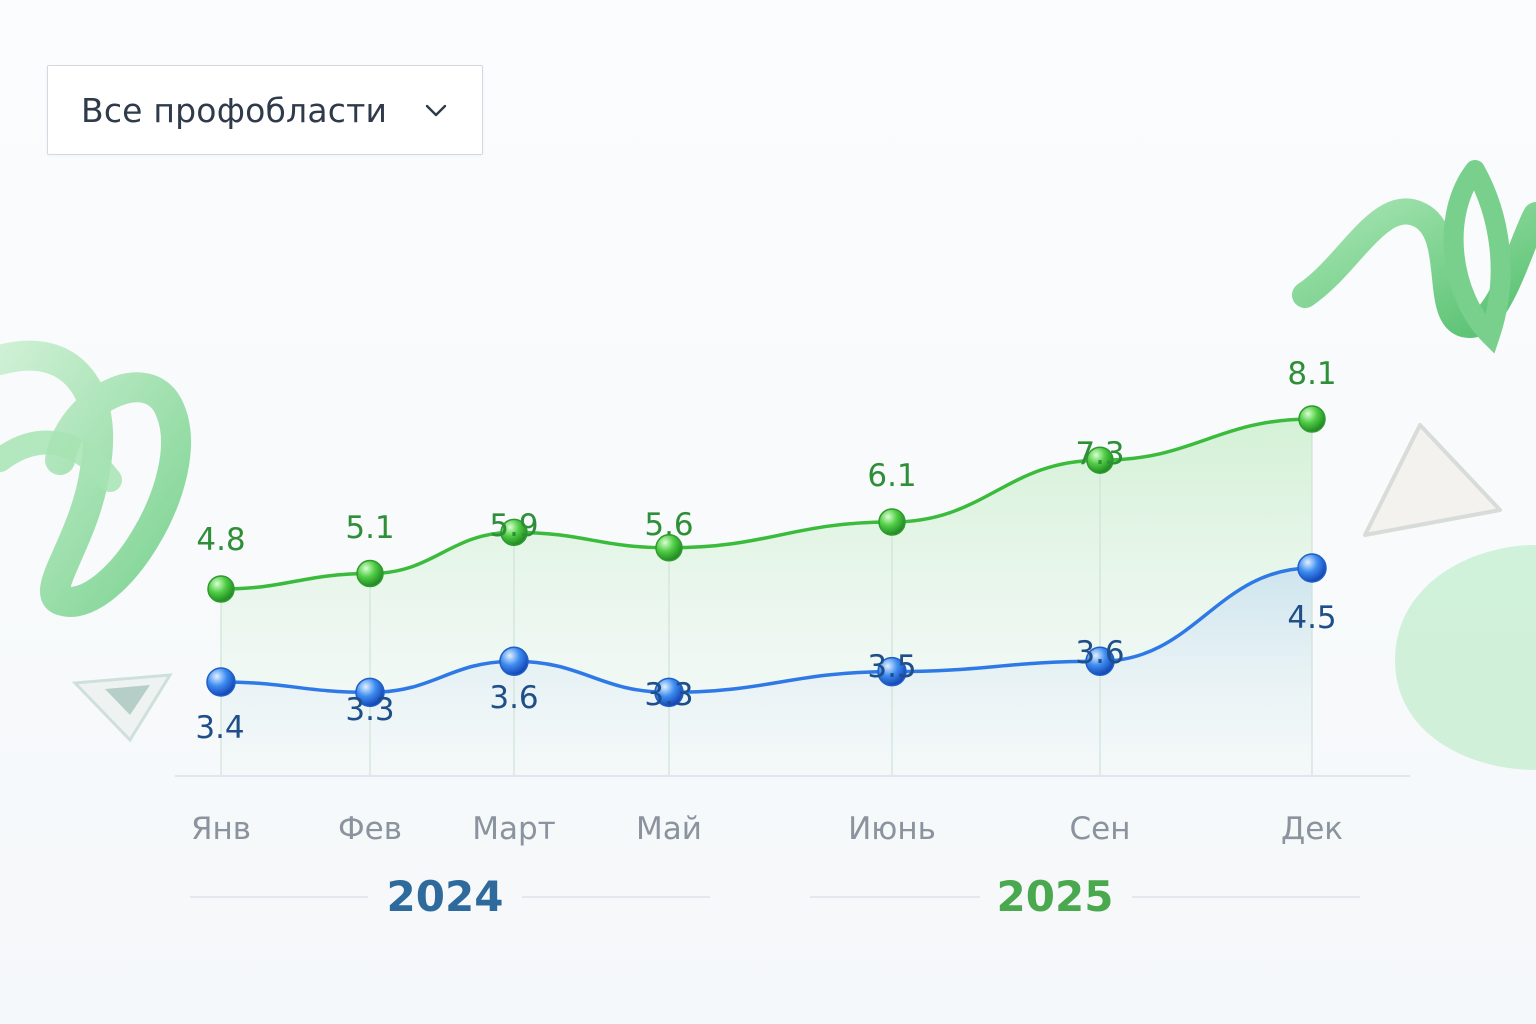  I want to click on green-value-label: 5.9, so click(513, 526).